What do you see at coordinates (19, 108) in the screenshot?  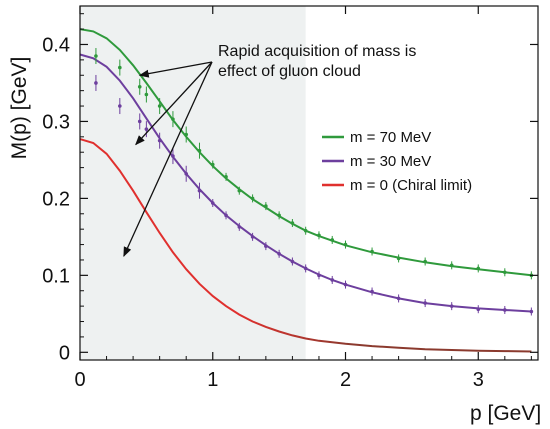 I see `y-axis-label: M(p) [GeV]` at bounding box center [19, 108].